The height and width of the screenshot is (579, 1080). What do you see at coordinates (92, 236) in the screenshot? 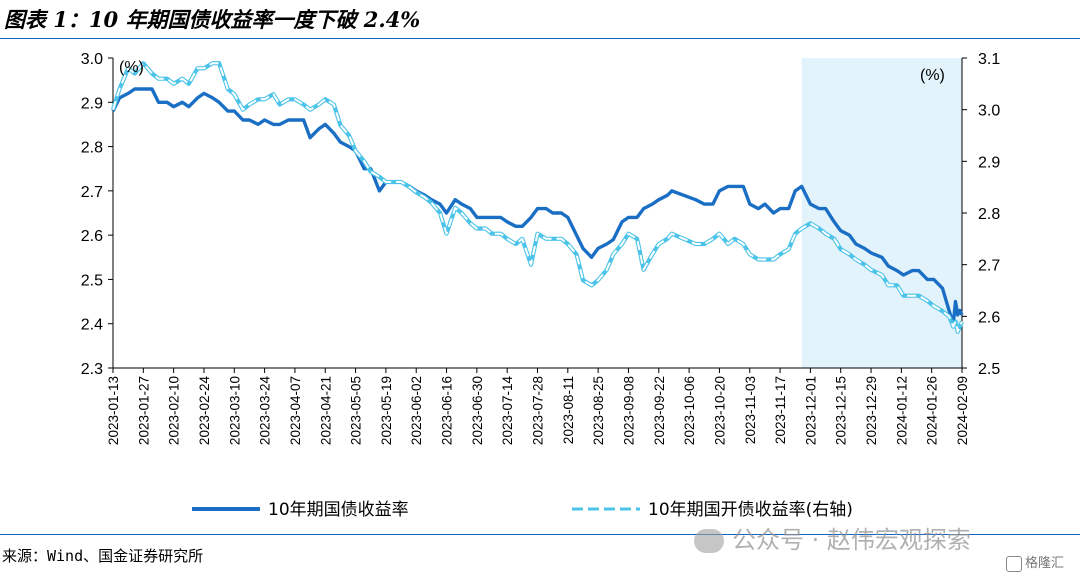
I see `left-y-tick-label: 2.6` at bounding box center [92, 236].